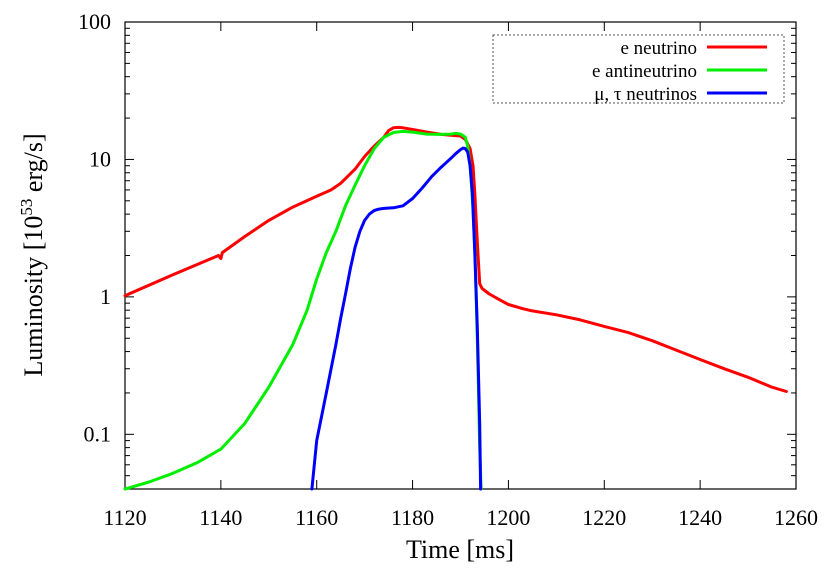 This screenshot has width=830, height=572. Describe the element at coordinates (94, 21) in the screenshot. I see `y-tick-label: 100` at that location.